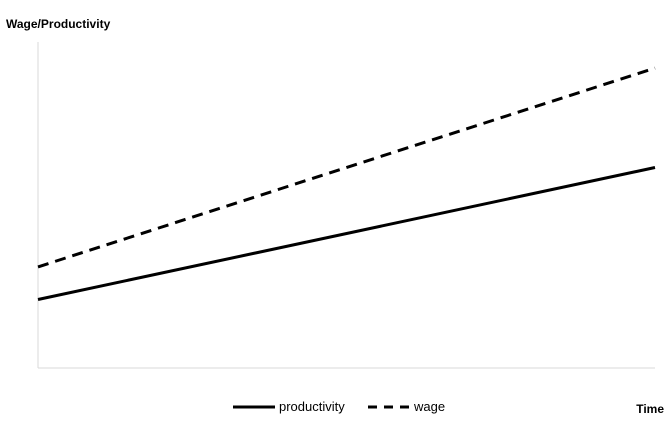 This screenshot has width=665, height=422. I want to click on legend: productivity wage, so click(339, 406).